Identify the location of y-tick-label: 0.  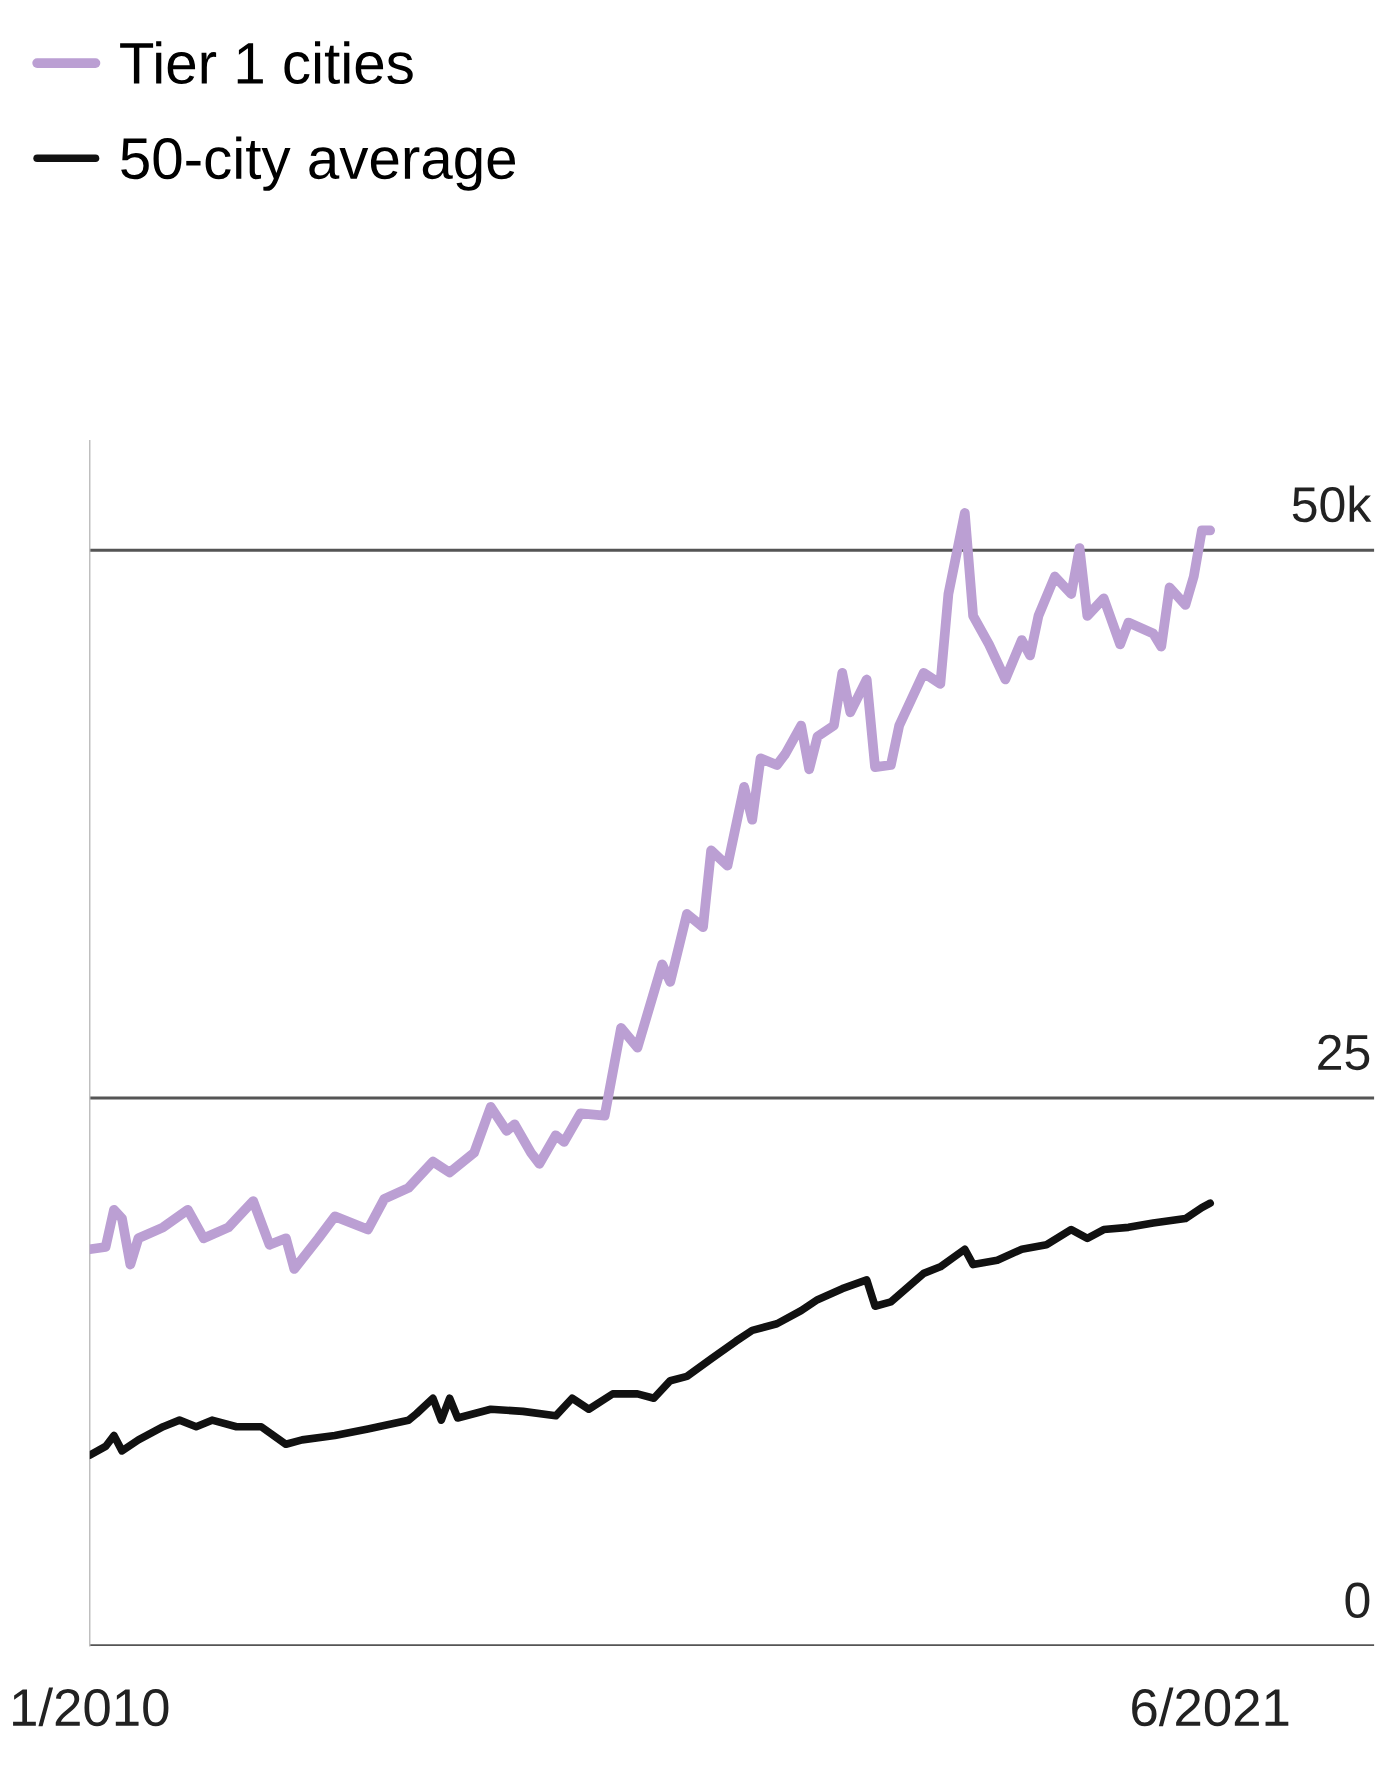
(1357, 1600).